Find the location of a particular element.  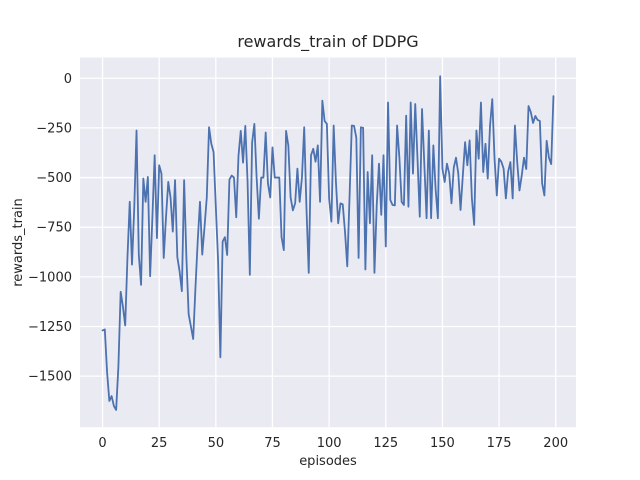

x-tick-labels: 0 25 50 75 100 125 150 175 200 is located at coordinates (333, 443).